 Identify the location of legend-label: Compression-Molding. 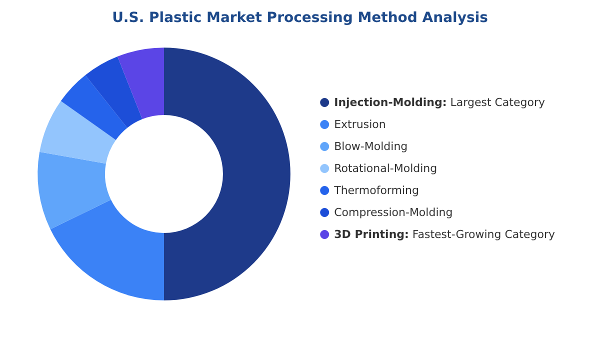
(393, 212).